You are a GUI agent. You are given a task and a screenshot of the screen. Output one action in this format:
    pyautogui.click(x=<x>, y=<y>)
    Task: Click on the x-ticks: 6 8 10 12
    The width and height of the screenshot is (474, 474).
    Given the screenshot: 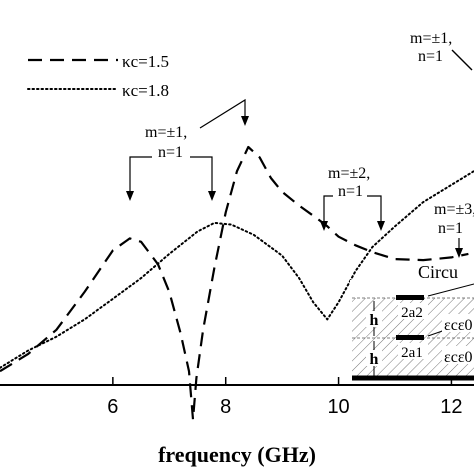 What is the action you would take?
    pyautogui.click(x=285, y=397)
    